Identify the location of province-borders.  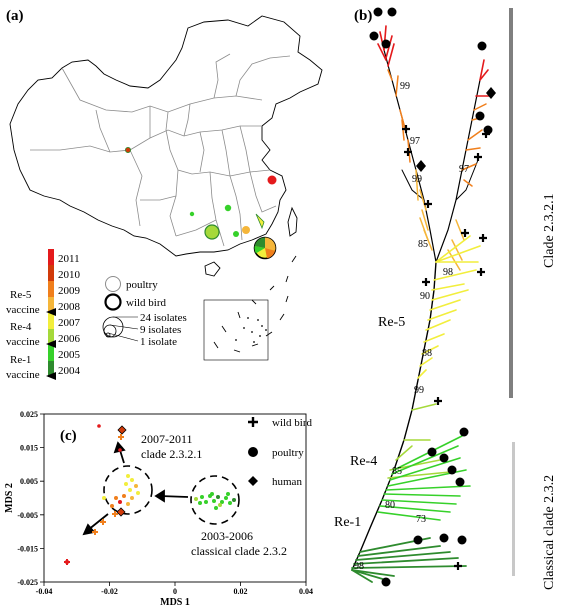
(160, 150).